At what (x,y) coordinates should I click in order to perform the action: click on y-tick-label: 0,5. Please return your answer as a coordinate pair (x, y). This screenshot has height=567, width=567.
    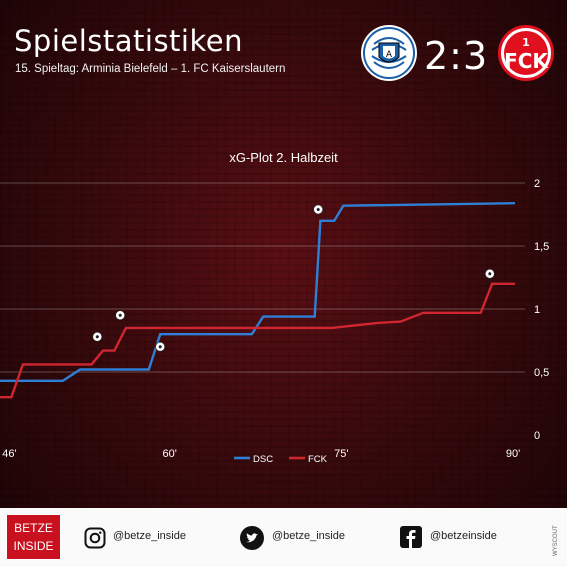
    Looking at the image, I should click on (541, 373).